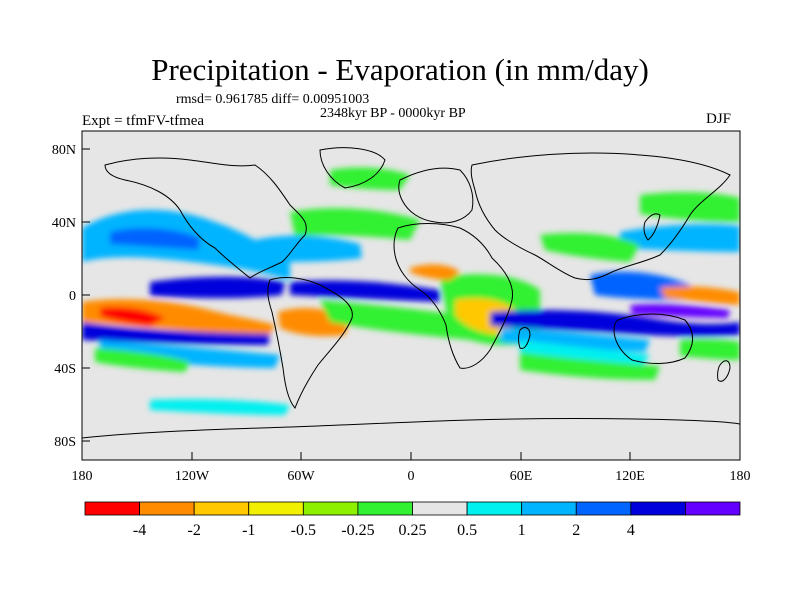 This screenshot has height=600, width=800. What do you see at coordinates (412, 520) in the screenshot?
I see `colorbar: -4 -2 -1 -0.5 -0.25 0.25 0.5 1 2 4` at bounding box center [412, 520].